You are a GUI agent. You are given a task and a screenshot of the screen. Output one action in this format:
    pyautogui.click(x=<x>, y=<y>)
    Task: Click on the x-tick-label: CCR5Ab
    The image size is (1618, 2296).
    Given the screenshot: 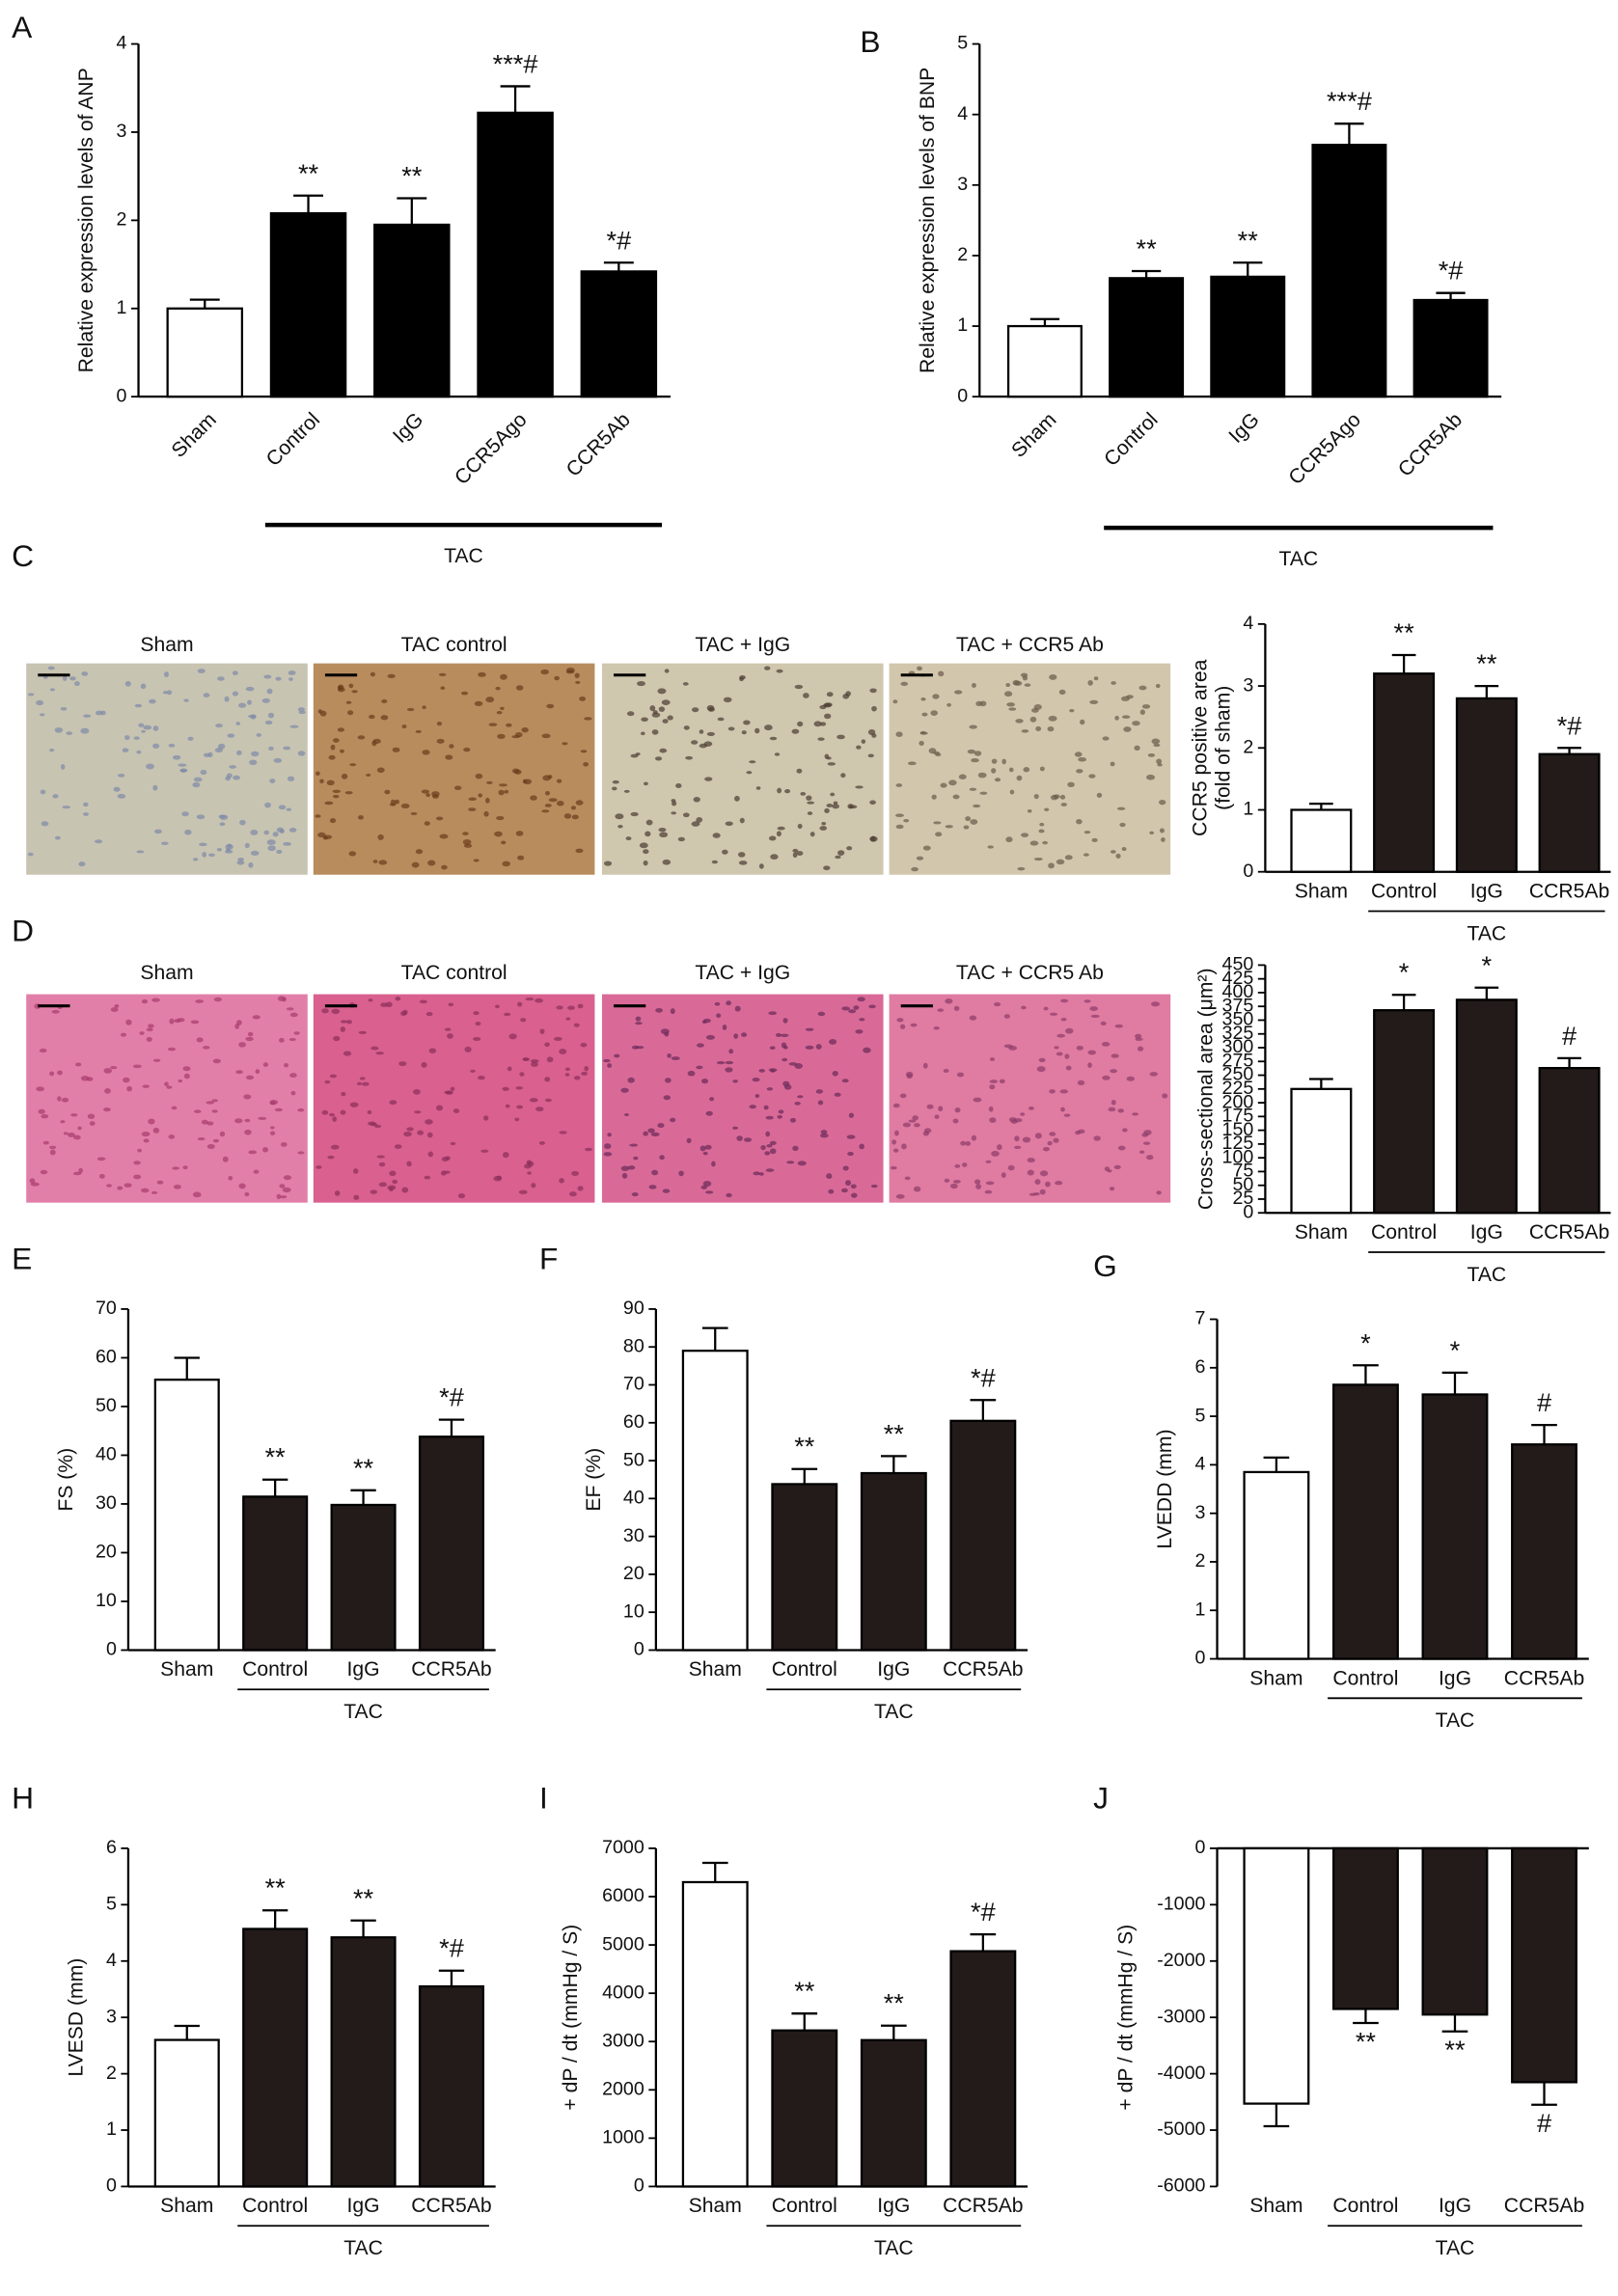 What is the action you would take?
    pyautogui.click(x=983, y=1670)
    